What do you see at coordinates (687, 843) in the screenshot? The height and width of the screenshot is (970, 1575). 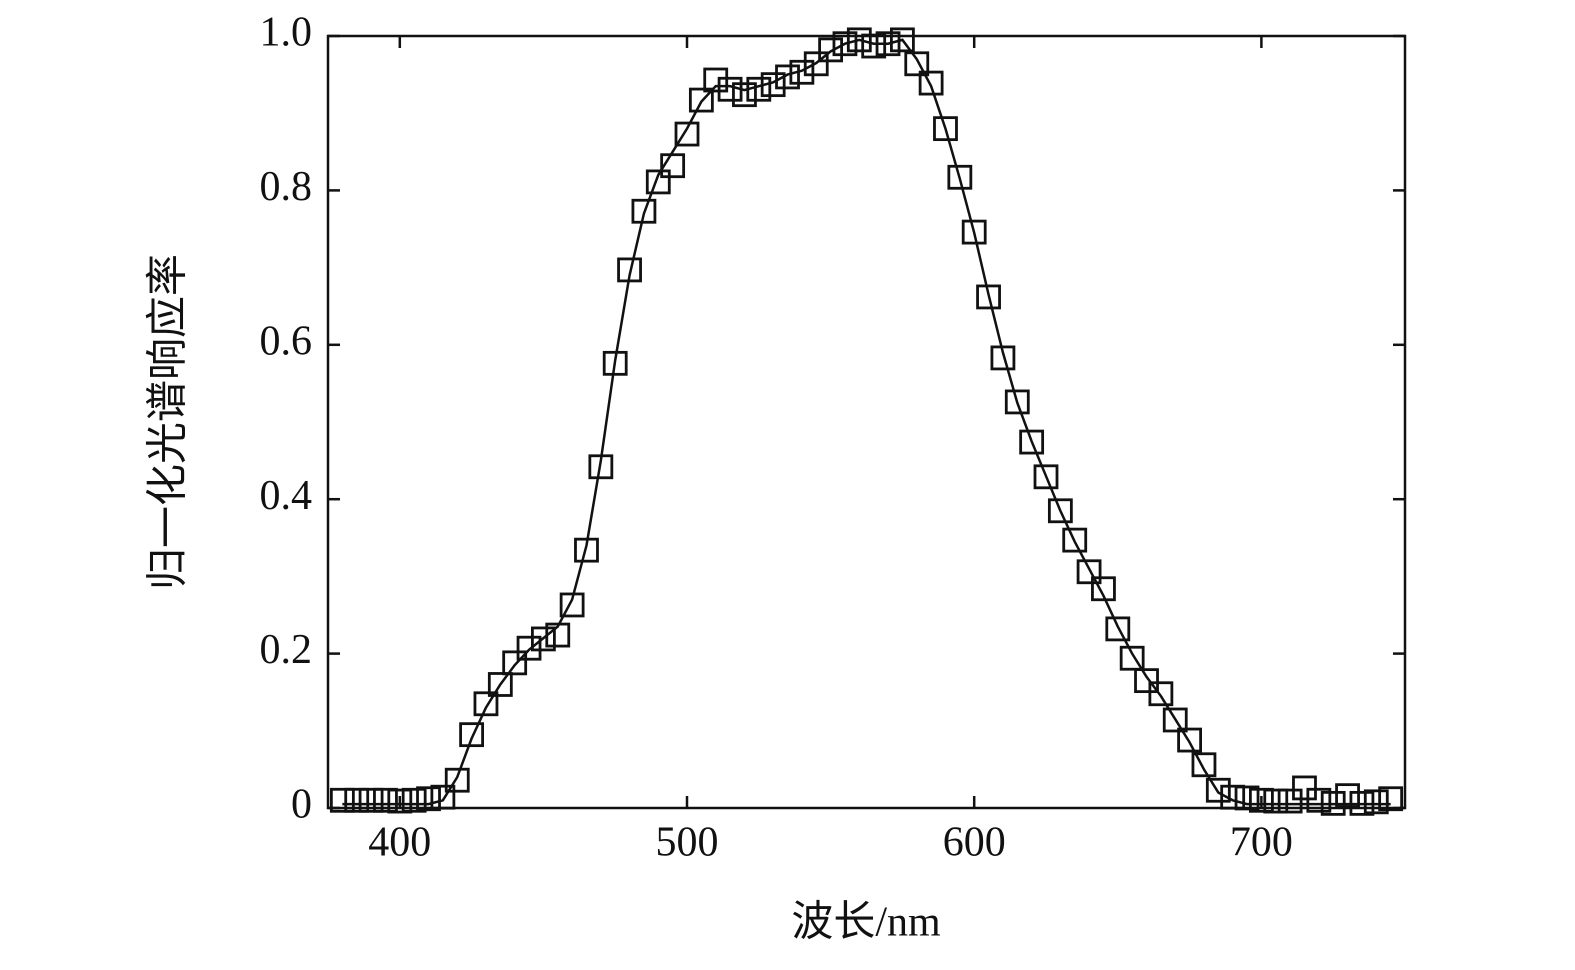 I see `x-tick-label: 500` at bounding box center [687, 843].